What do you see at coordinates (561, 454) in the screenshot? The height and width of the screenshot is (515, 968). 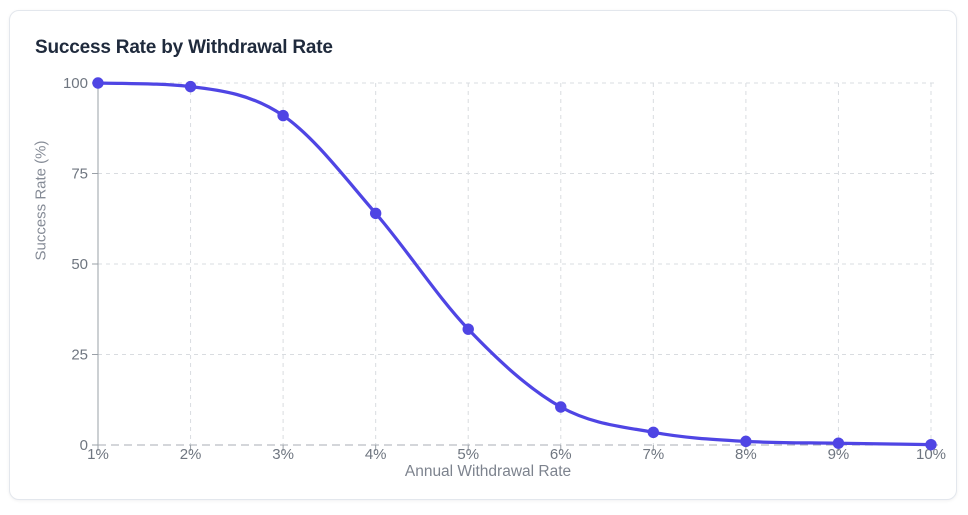 I see `x-tick-label: 6%` at bounding box center [561, 454].